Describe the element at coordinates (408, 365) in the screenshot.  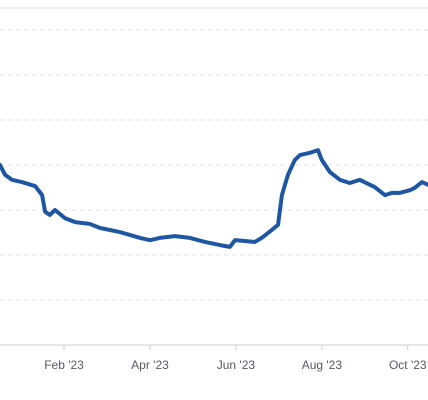
I see `x-tick-label: Oct '23` at that location.